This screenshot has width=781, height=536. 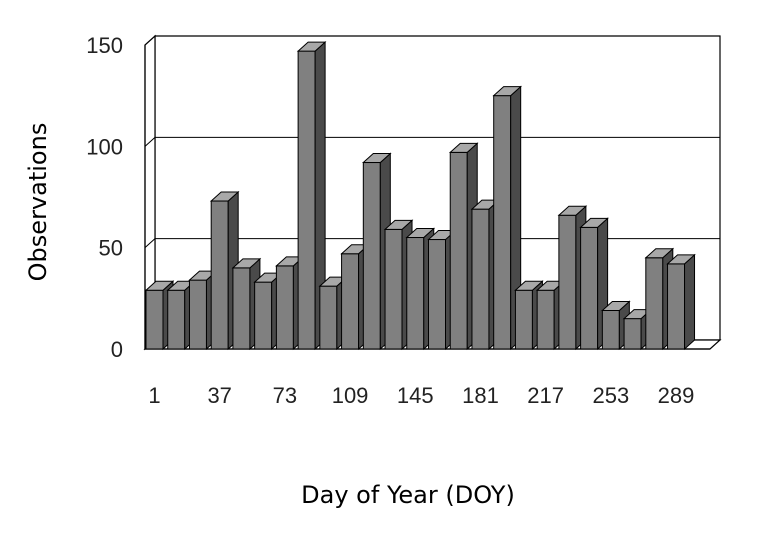 I want to click on x-tick-label: 289, so click(x=676, y=395).